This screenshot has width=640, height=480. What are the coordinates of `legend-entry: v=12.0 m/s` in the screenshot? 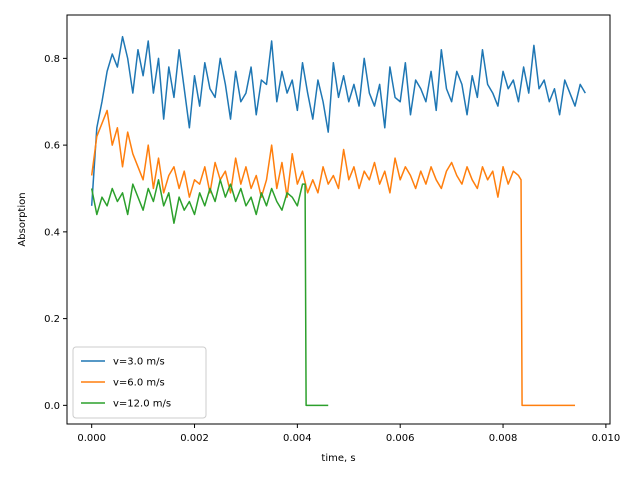 It's located at (142, 404).